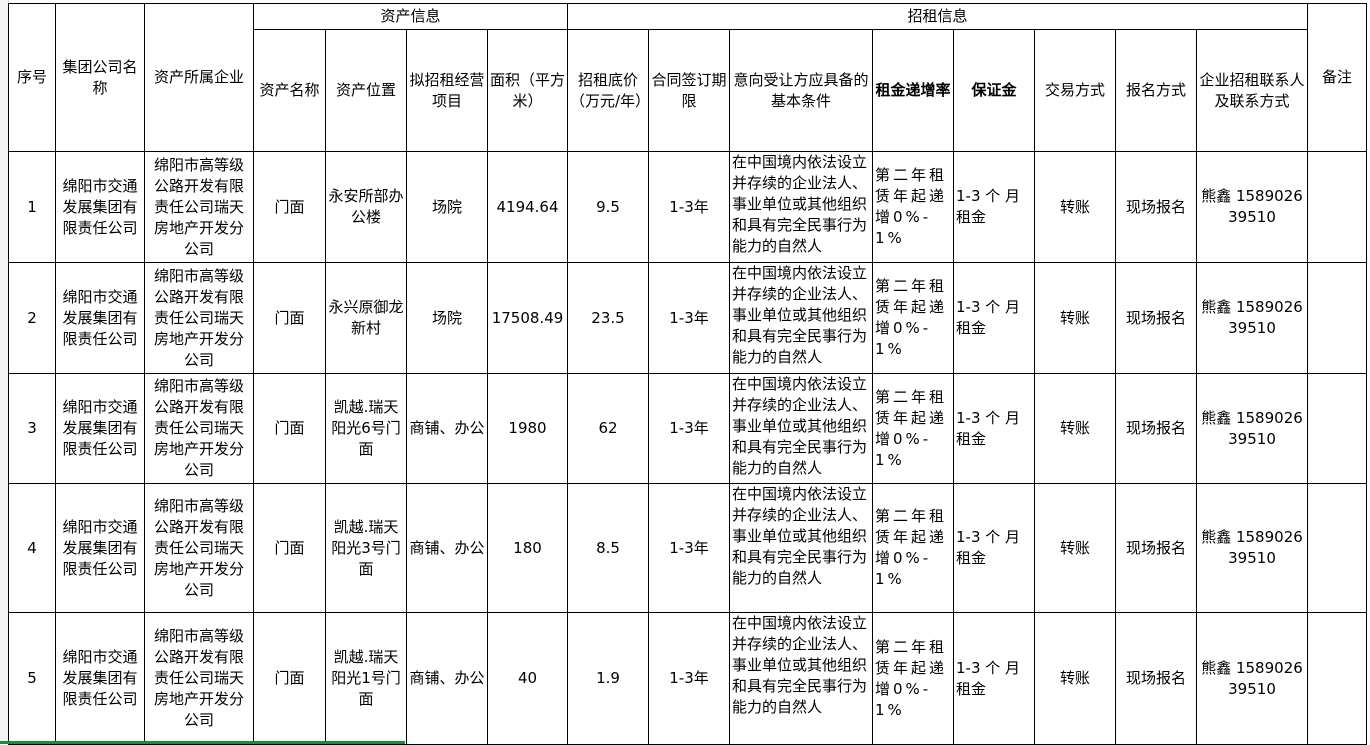 This screenshot has height=745, width=1370. What do you see at coordinates (994, 90) in the screenshot?
I see `header-deposit: 保证金` at bounding box center [994, 90].